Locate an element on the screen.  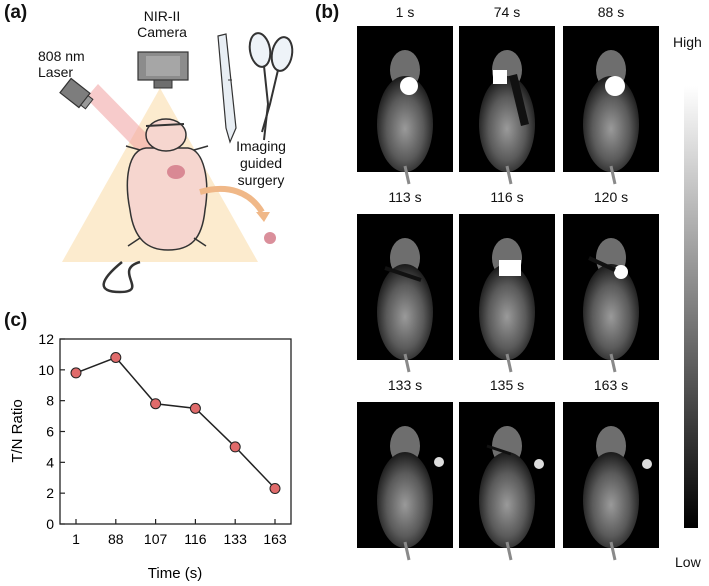
x-tick-label: 1 is located at coordinates (76, 539).